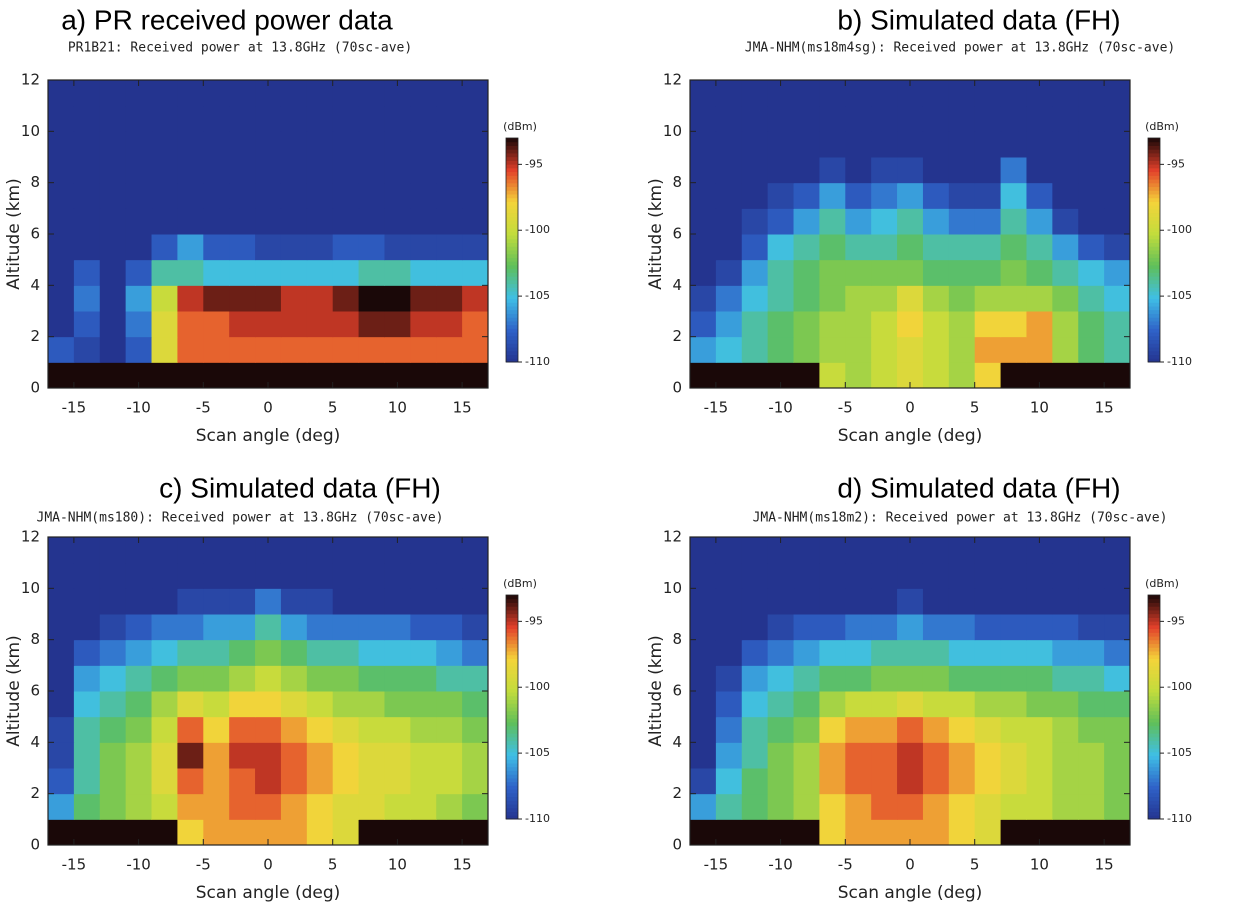 This screenshot has width=1245, height=909. Describe the element at coordinates (1104, 408) in the screenshot. I see `x-tick-label: 15` at that location.